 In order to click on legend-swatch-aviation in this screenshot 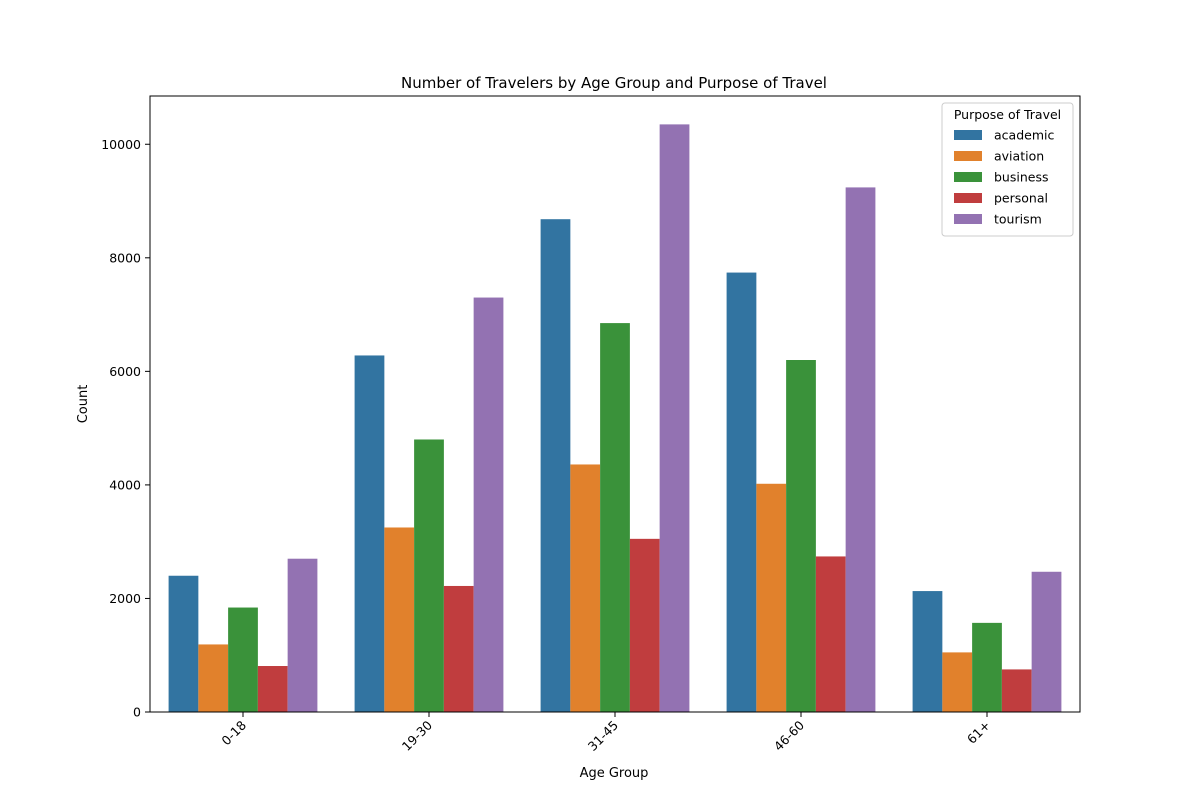, I will do `click(968, 156)`.